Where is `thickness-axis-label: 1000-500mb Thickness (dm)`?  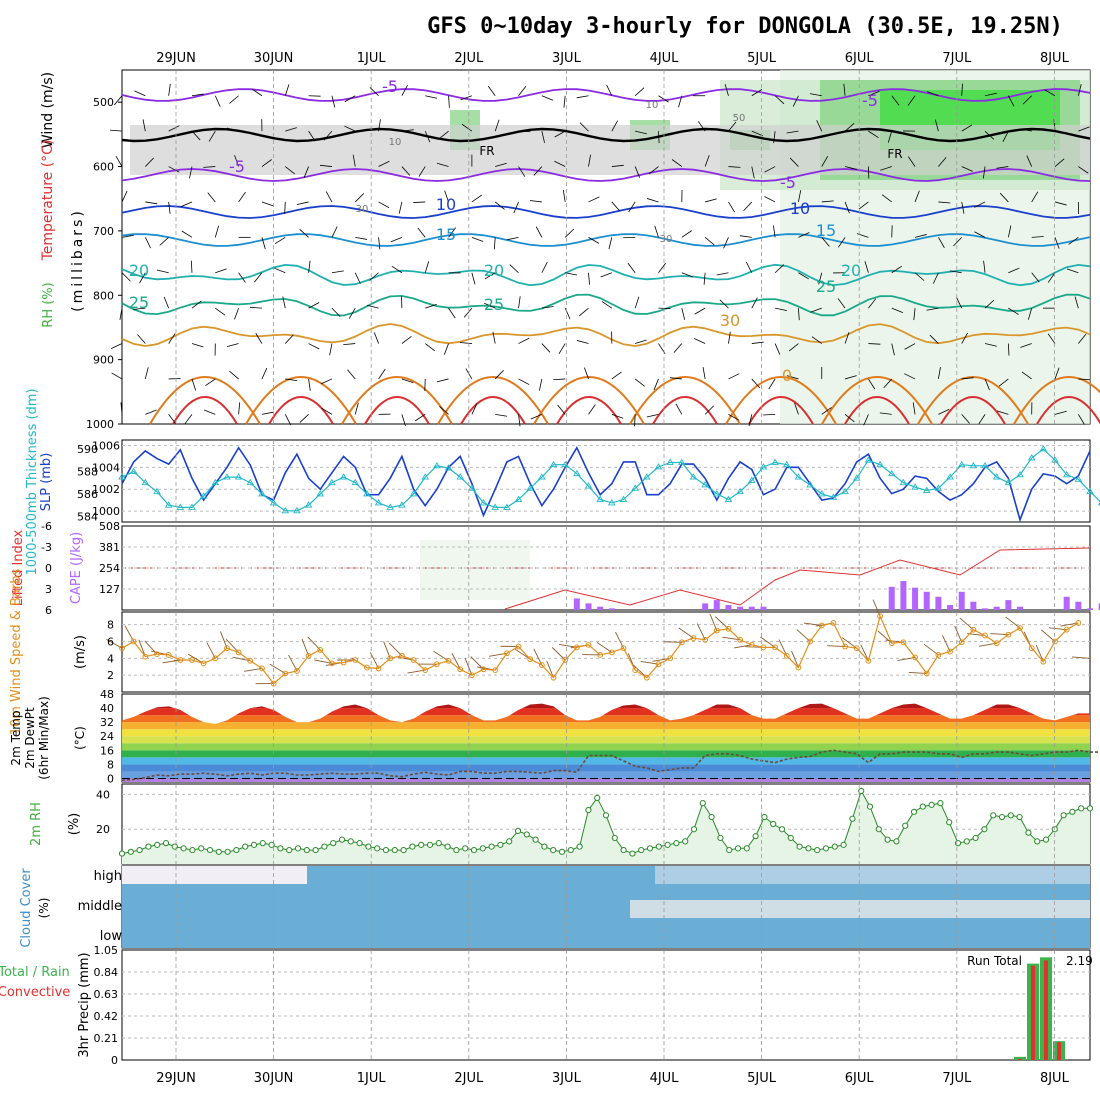
thickness-axis-label: 1000-500mb Thickness (dm) is located at coordinates (32, 481).